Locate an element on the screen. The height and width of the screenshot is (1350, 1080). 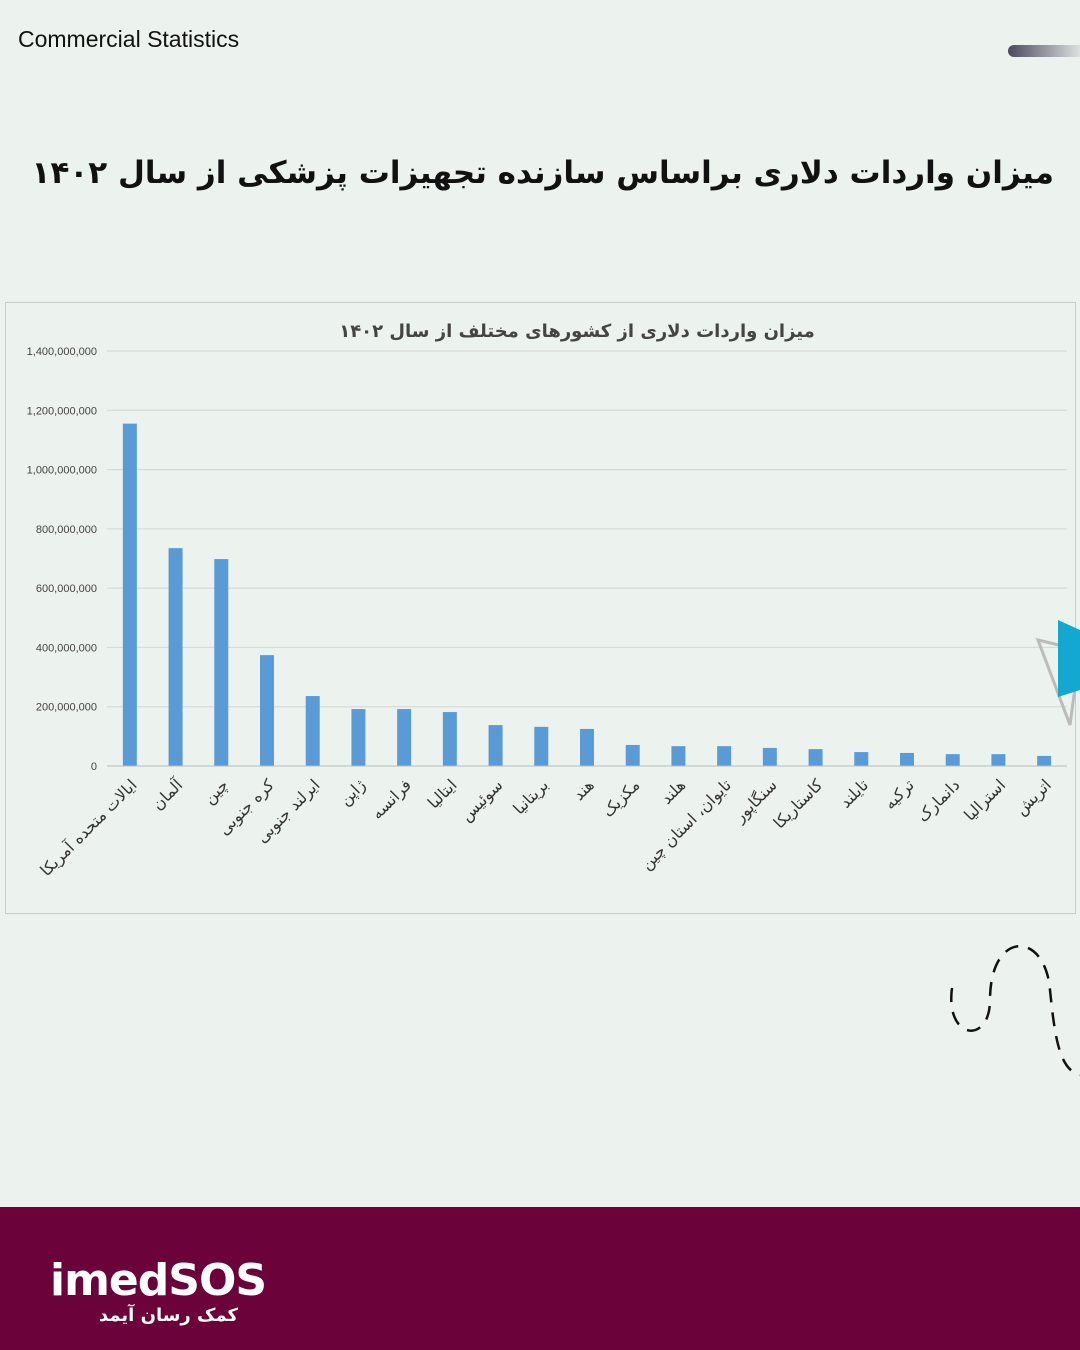
x-tick-label: هند is located at coordinates (583, 789).